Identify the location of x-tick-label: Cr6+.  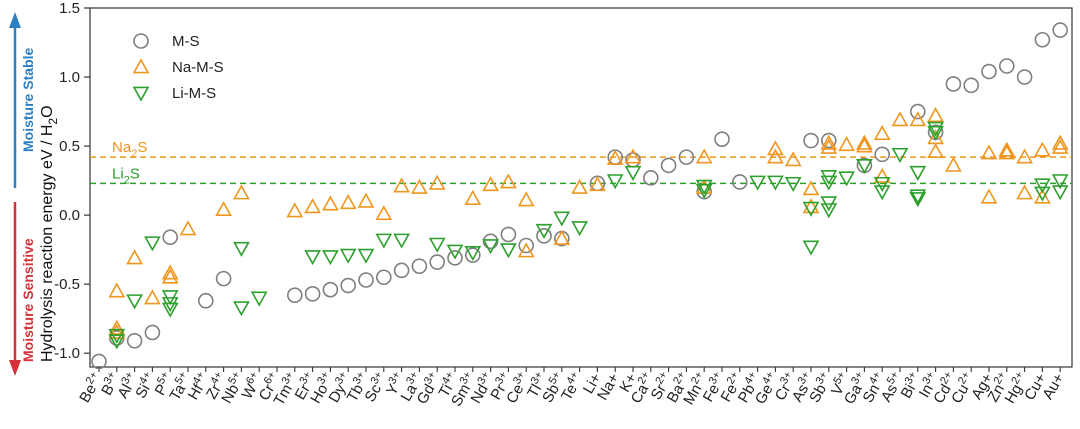
(269, 387).